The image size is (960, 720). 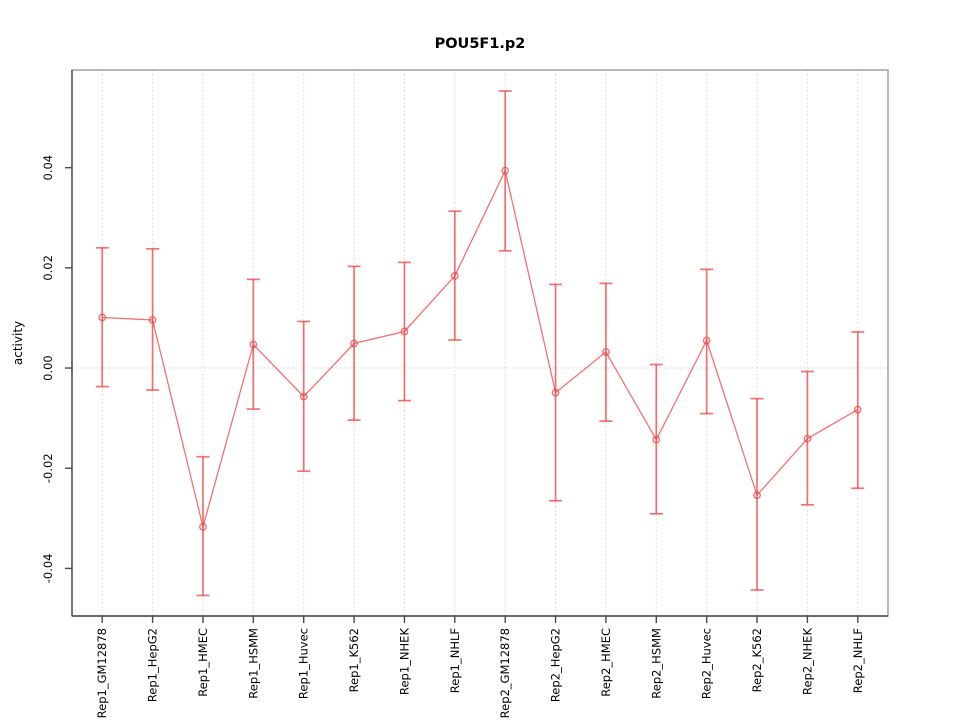 What do you see at coordinates (153, 665) in the screenshot?
I see `x-tick-label: Rep1_HepG2` at bounding box center [153, 665].